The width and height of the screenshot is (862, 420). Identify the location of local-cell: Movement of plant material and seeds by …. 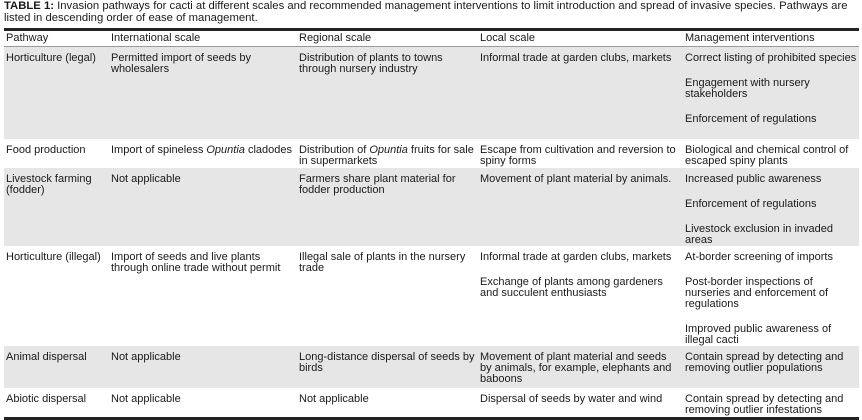
(576, 368).